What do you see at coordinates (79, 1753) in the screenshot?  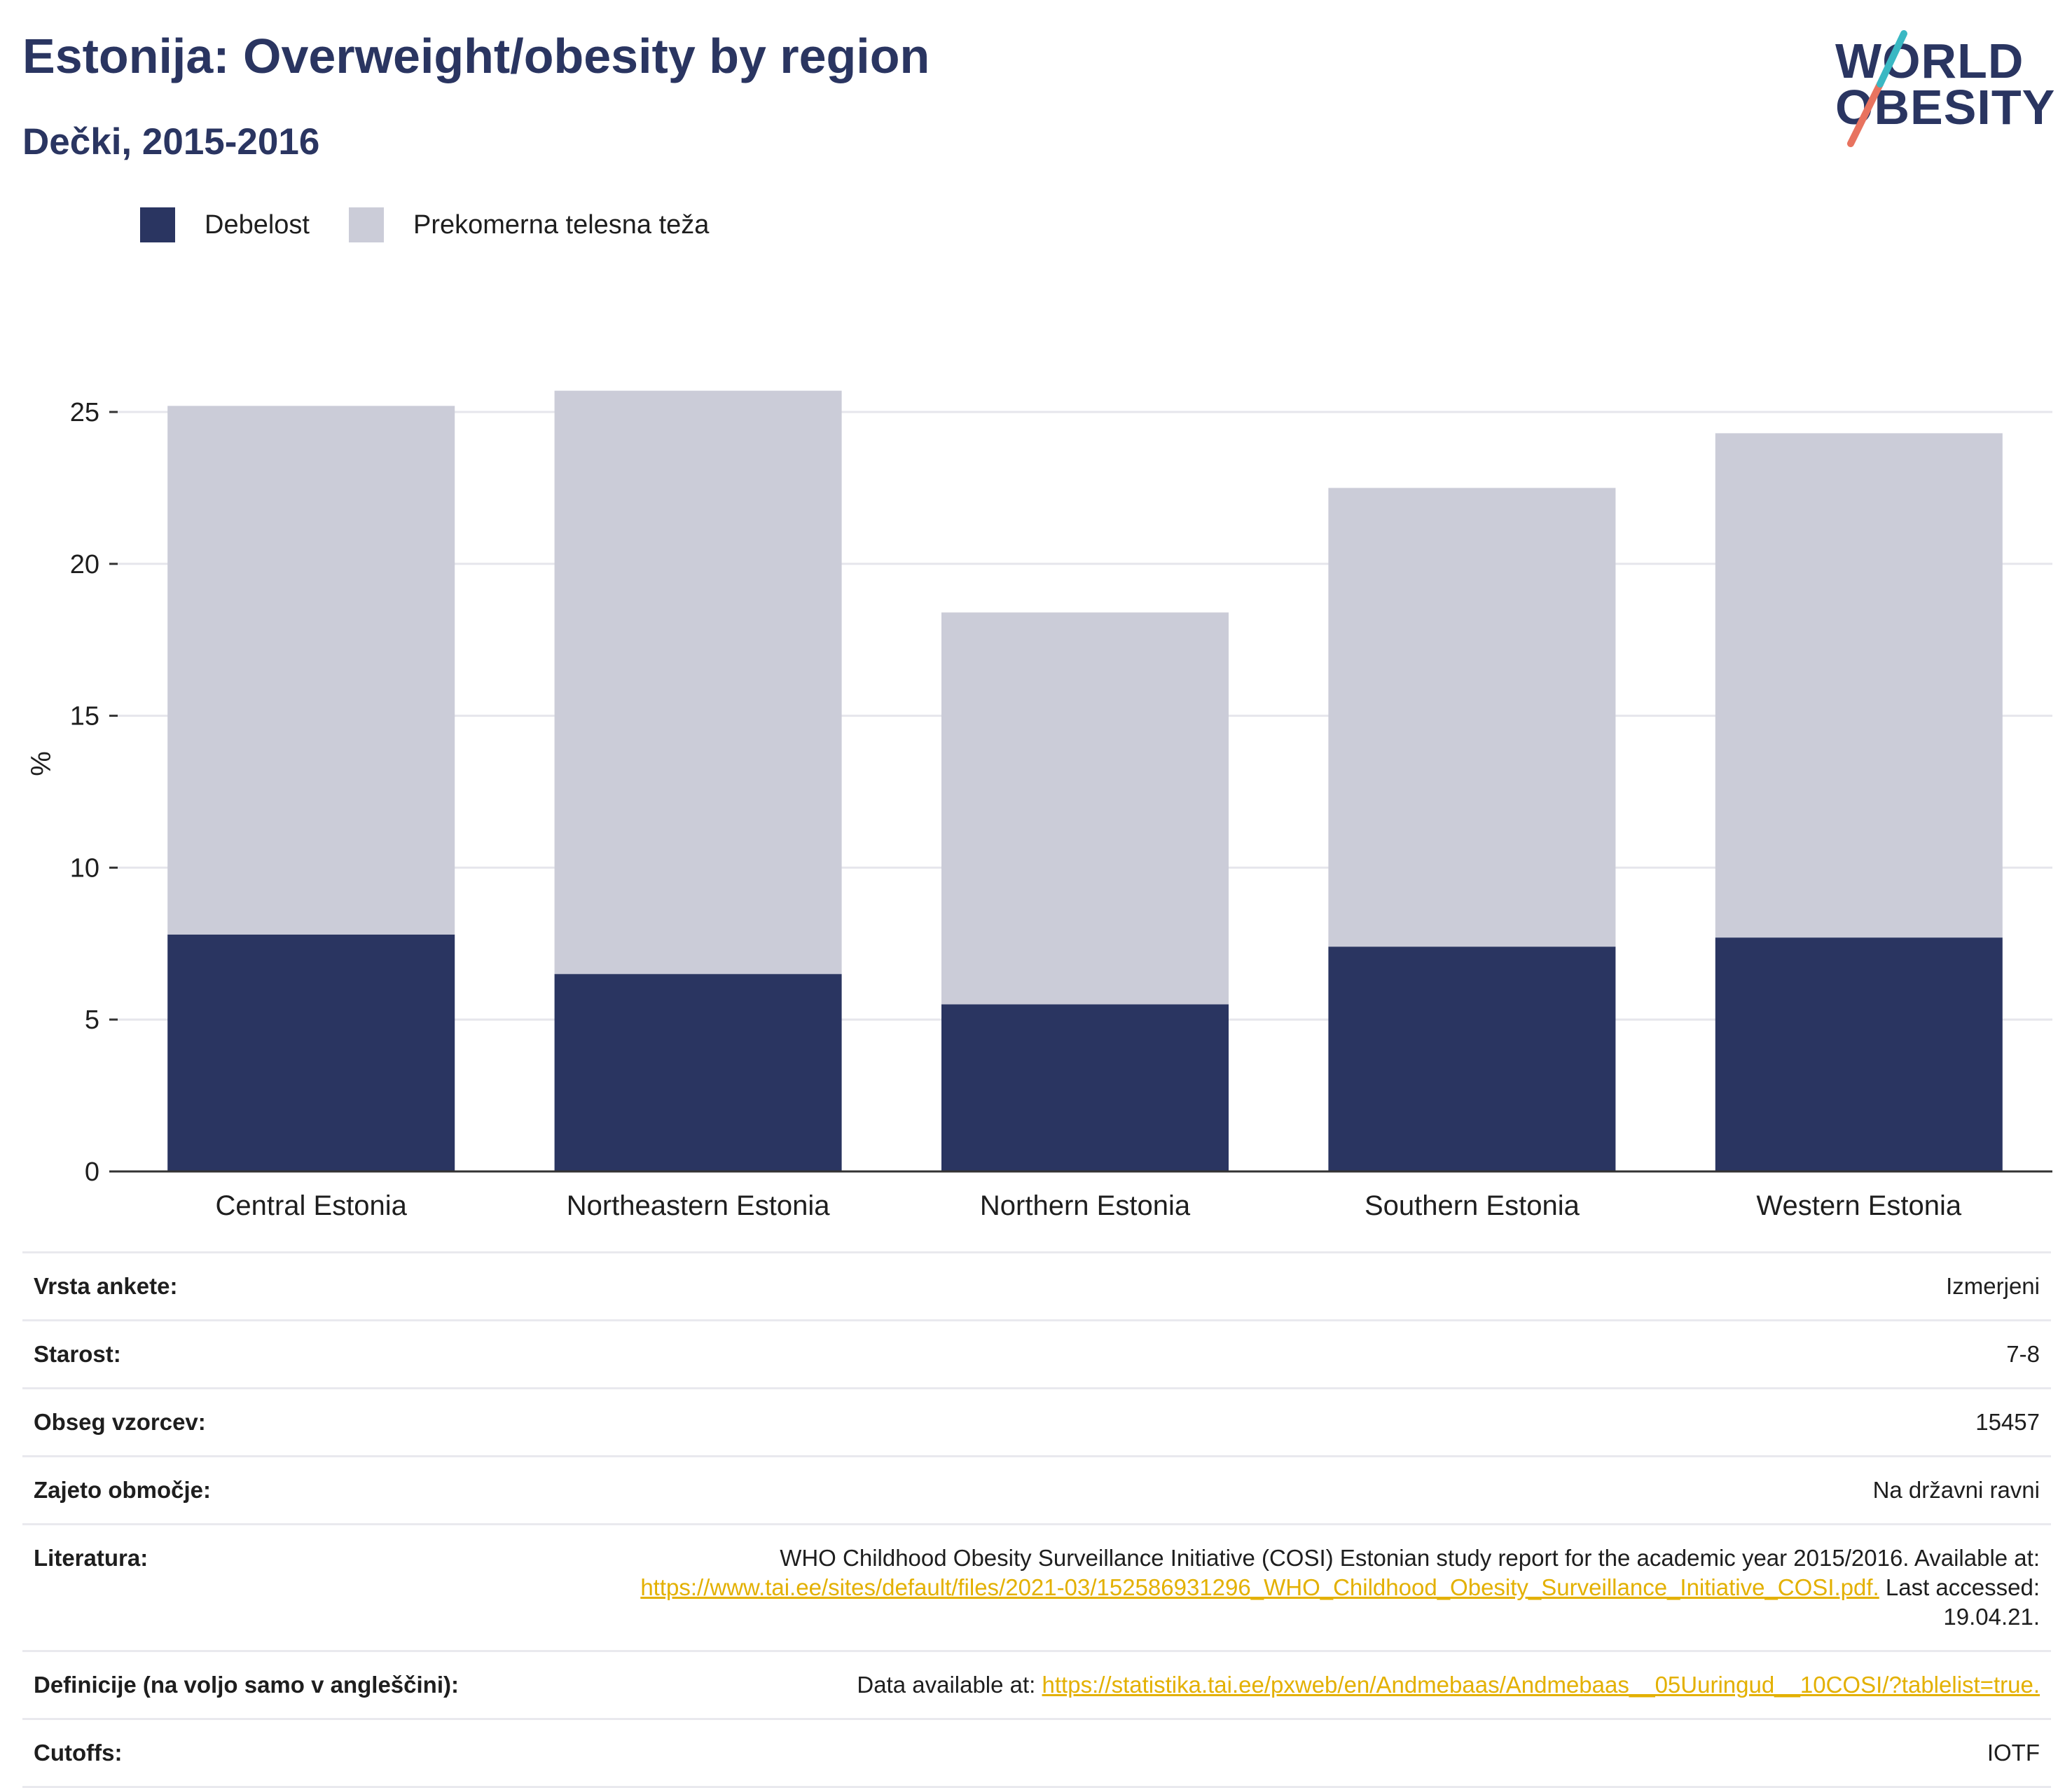 I see `info-label: Cutoffs:` at bounding box center [79, 1753].